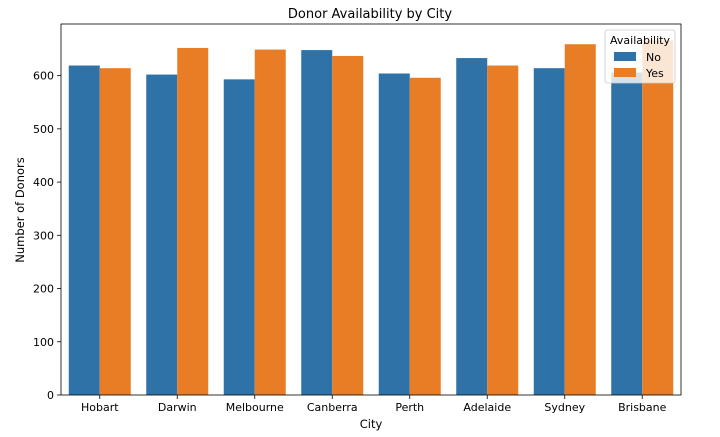  What do you see at coordinates (239, 237) in the screenshot?
I see `bar-melbourne-no` at bounding box center [239, 237].